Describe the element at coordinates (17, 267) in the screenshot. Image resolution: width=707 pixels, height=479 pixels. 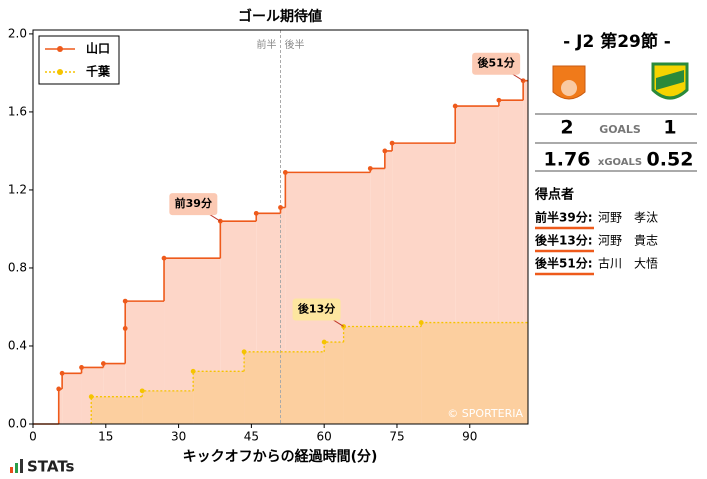
I see `y-tick-label: 0.8` at that location.